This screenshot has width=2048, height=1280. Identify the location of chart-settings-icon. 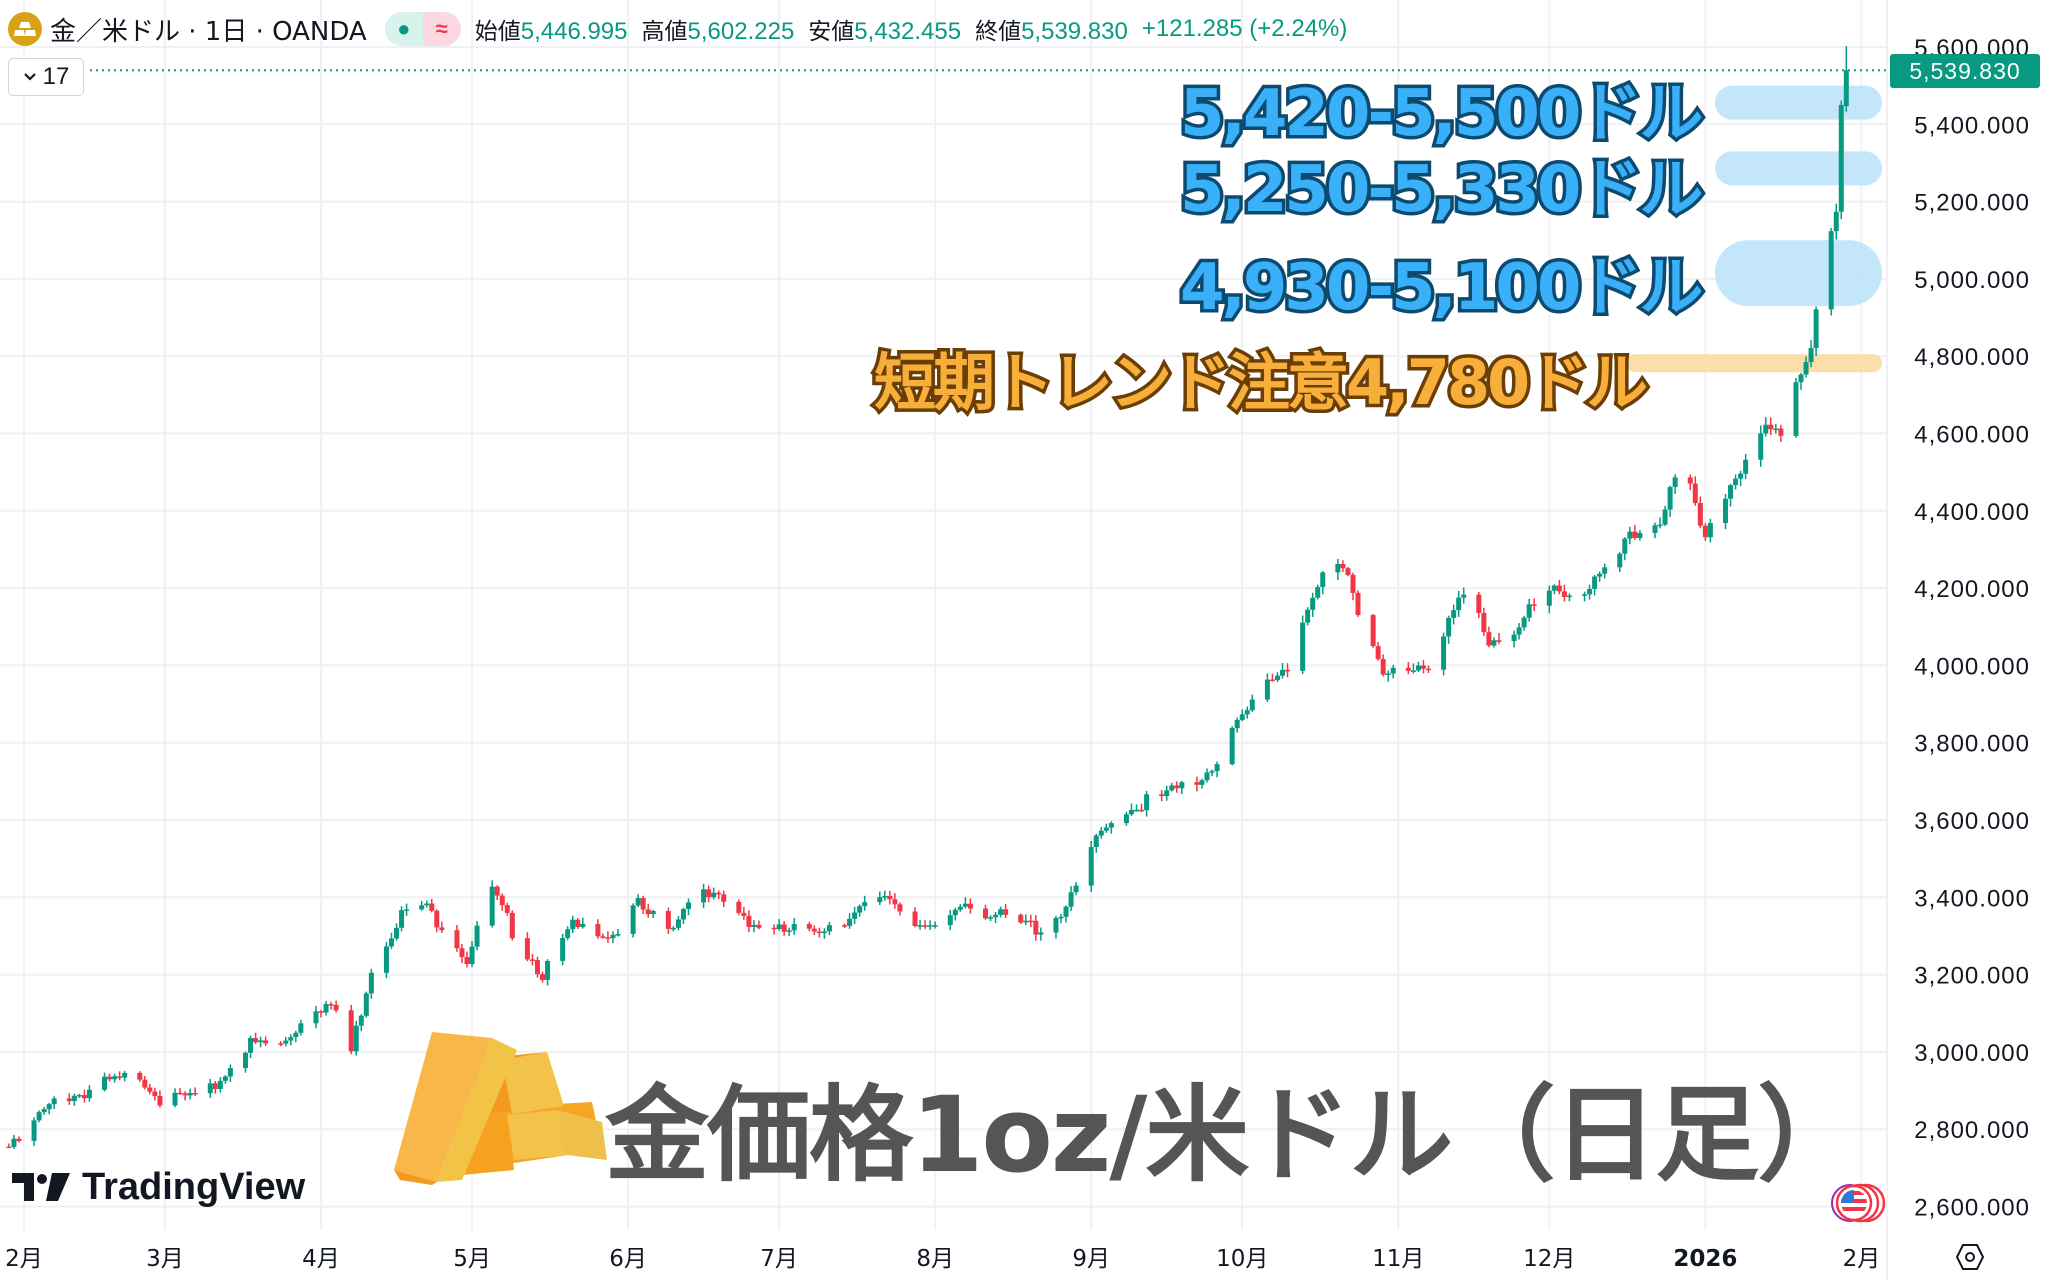
(1970, 1257).